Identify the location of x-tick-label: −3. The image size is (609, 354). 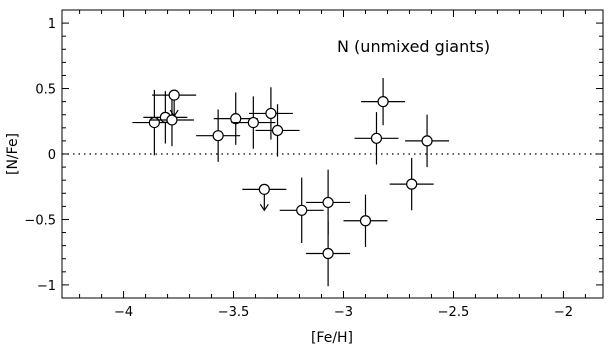
(343, 312).